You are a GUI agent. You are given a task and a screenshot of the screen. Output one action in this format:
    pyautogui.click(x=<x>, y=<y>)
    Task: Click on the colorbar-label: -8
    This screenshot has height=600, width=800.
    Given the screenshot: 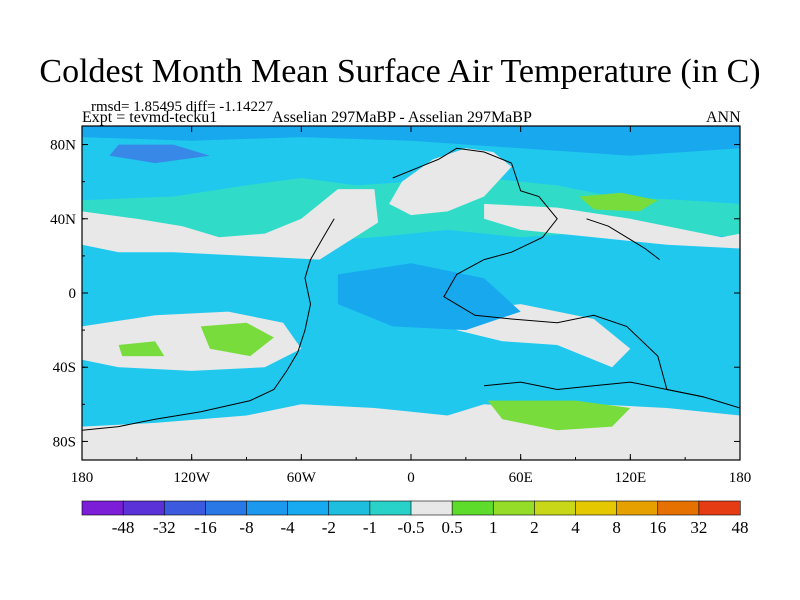 What is the action you would take?
    pyautogui.click(x=246, y=527)
    